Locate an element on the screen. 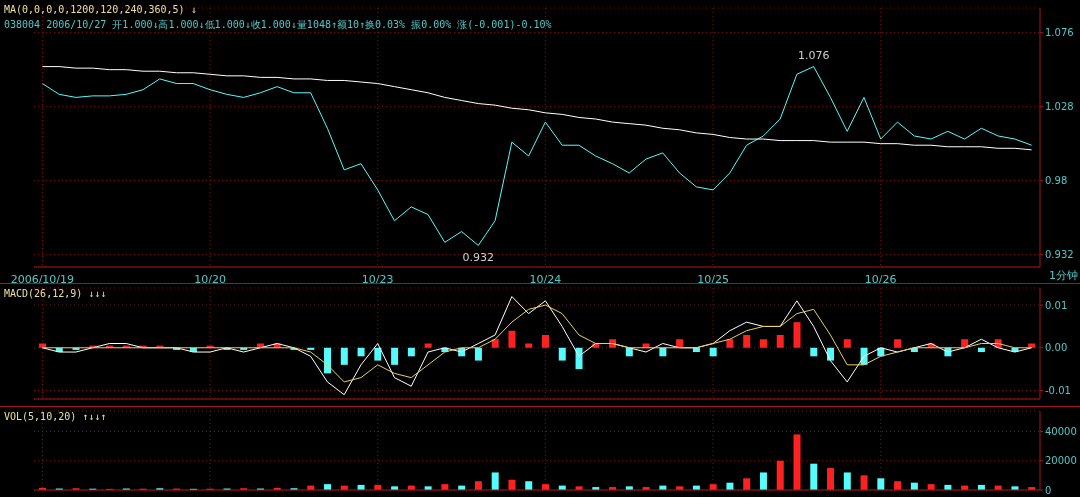 The image size is (1080, 497). annotation: MACD(26,12,9) ↓↓↓ is located at coordinates (55, 294).